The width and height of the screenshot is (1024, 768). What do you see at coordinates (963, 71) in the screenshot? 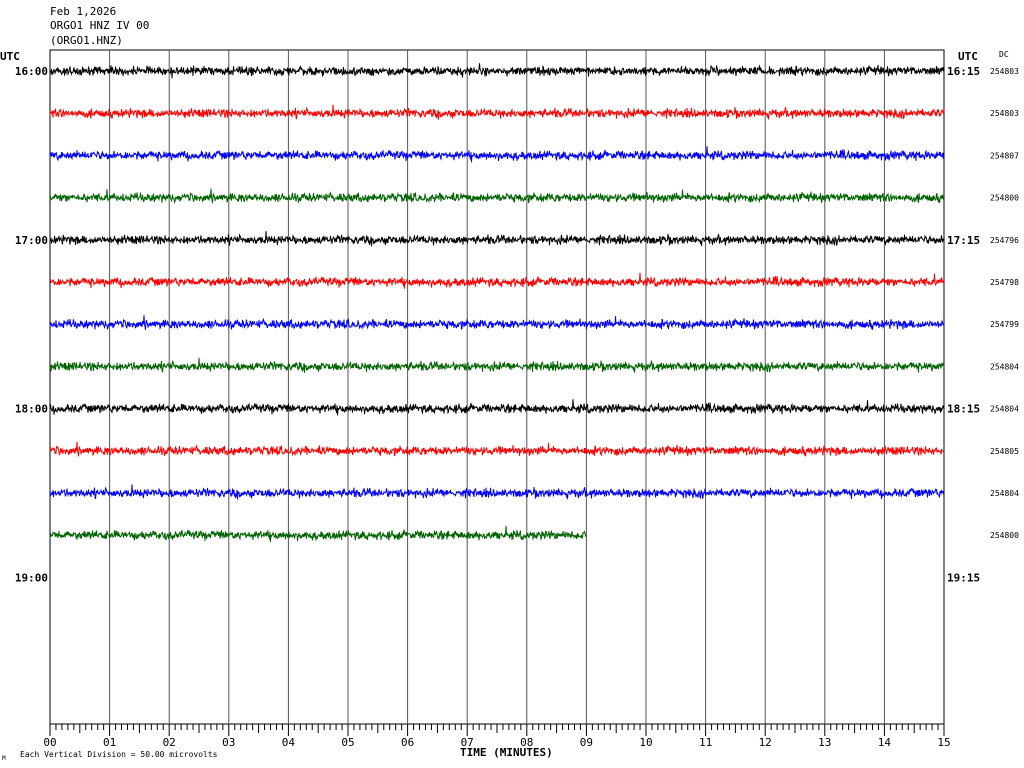
I see `hour-label-right: 16:15` at bounding box center [963, 71].